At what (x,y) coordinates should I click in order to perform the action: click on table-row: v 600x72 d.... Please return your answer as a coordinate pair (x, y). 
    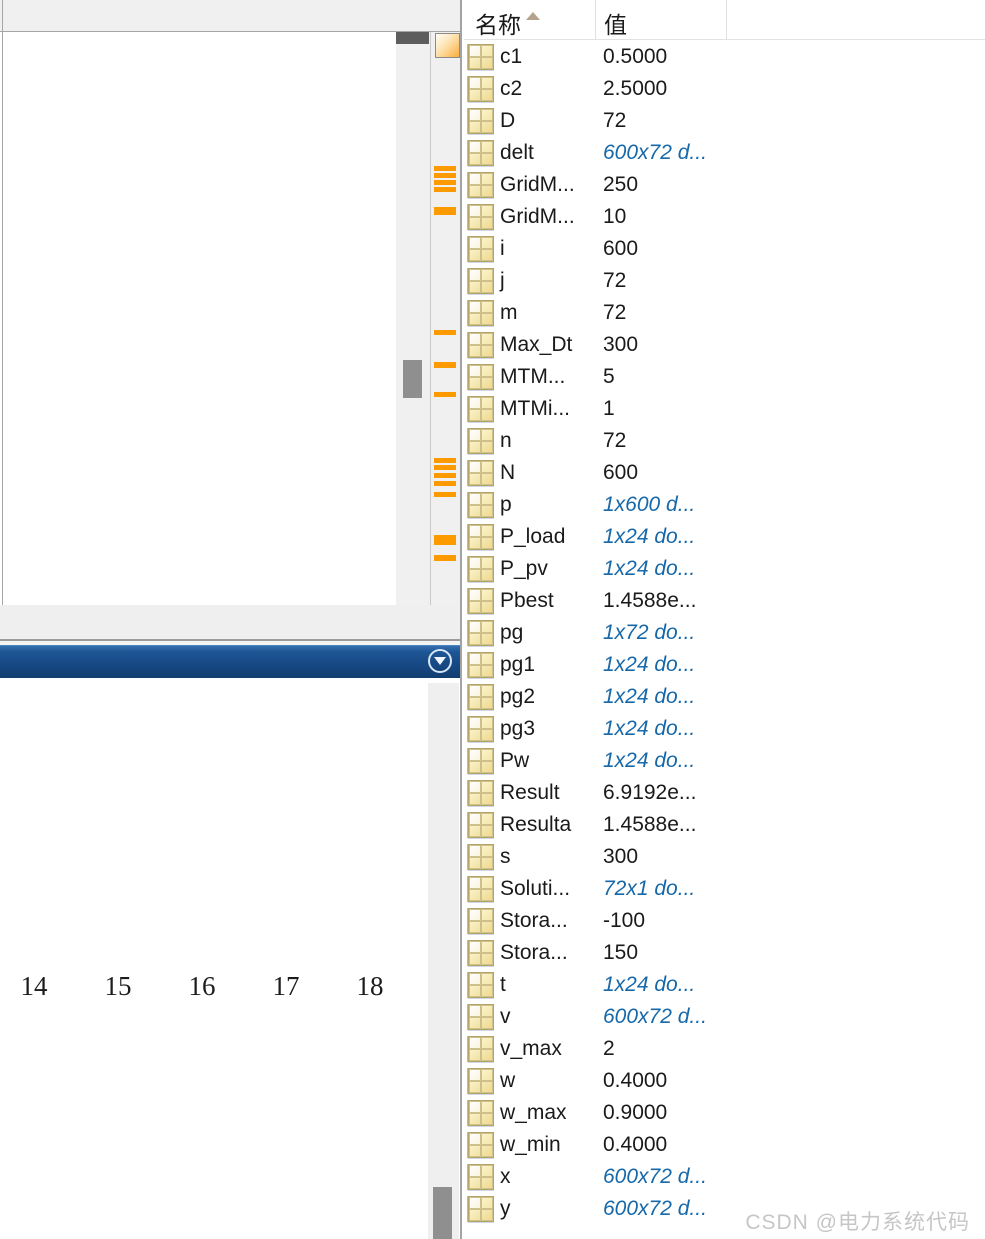
    Looking at the image, I should click on (724, 1017).